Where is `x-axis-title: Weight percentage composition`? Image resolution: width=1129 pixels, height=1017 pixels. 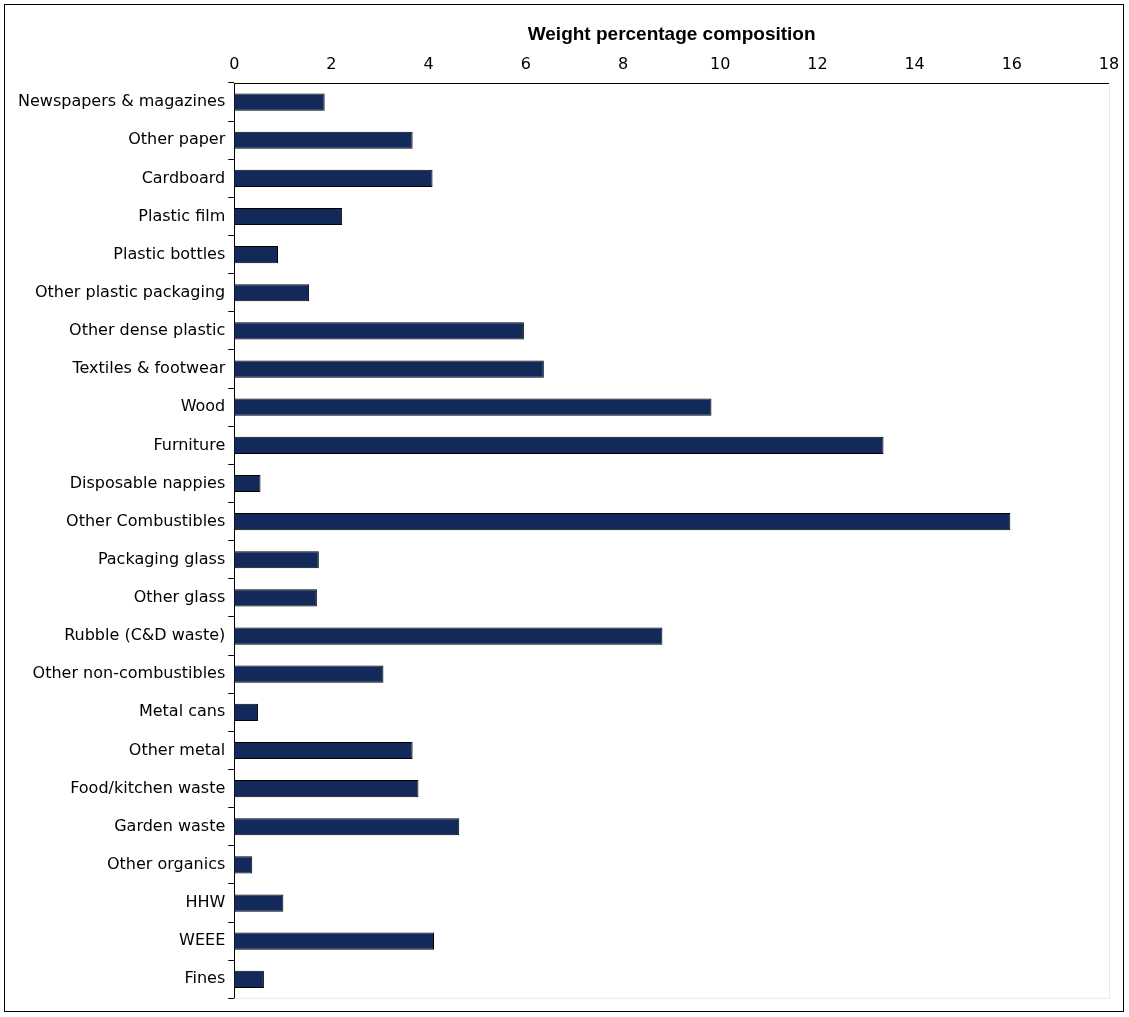
x-axis-title: Weight percentage composition is located at coordinates (671, 33).